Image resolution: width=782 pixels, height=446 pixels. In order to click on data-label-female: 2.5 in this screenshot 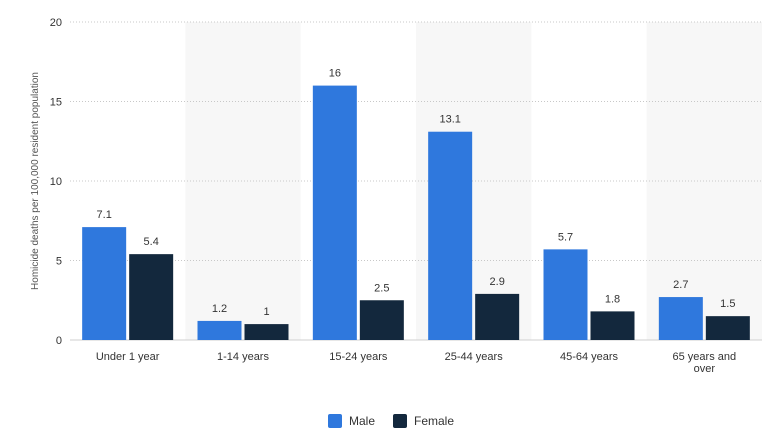, I will do `click(381, 288)`.